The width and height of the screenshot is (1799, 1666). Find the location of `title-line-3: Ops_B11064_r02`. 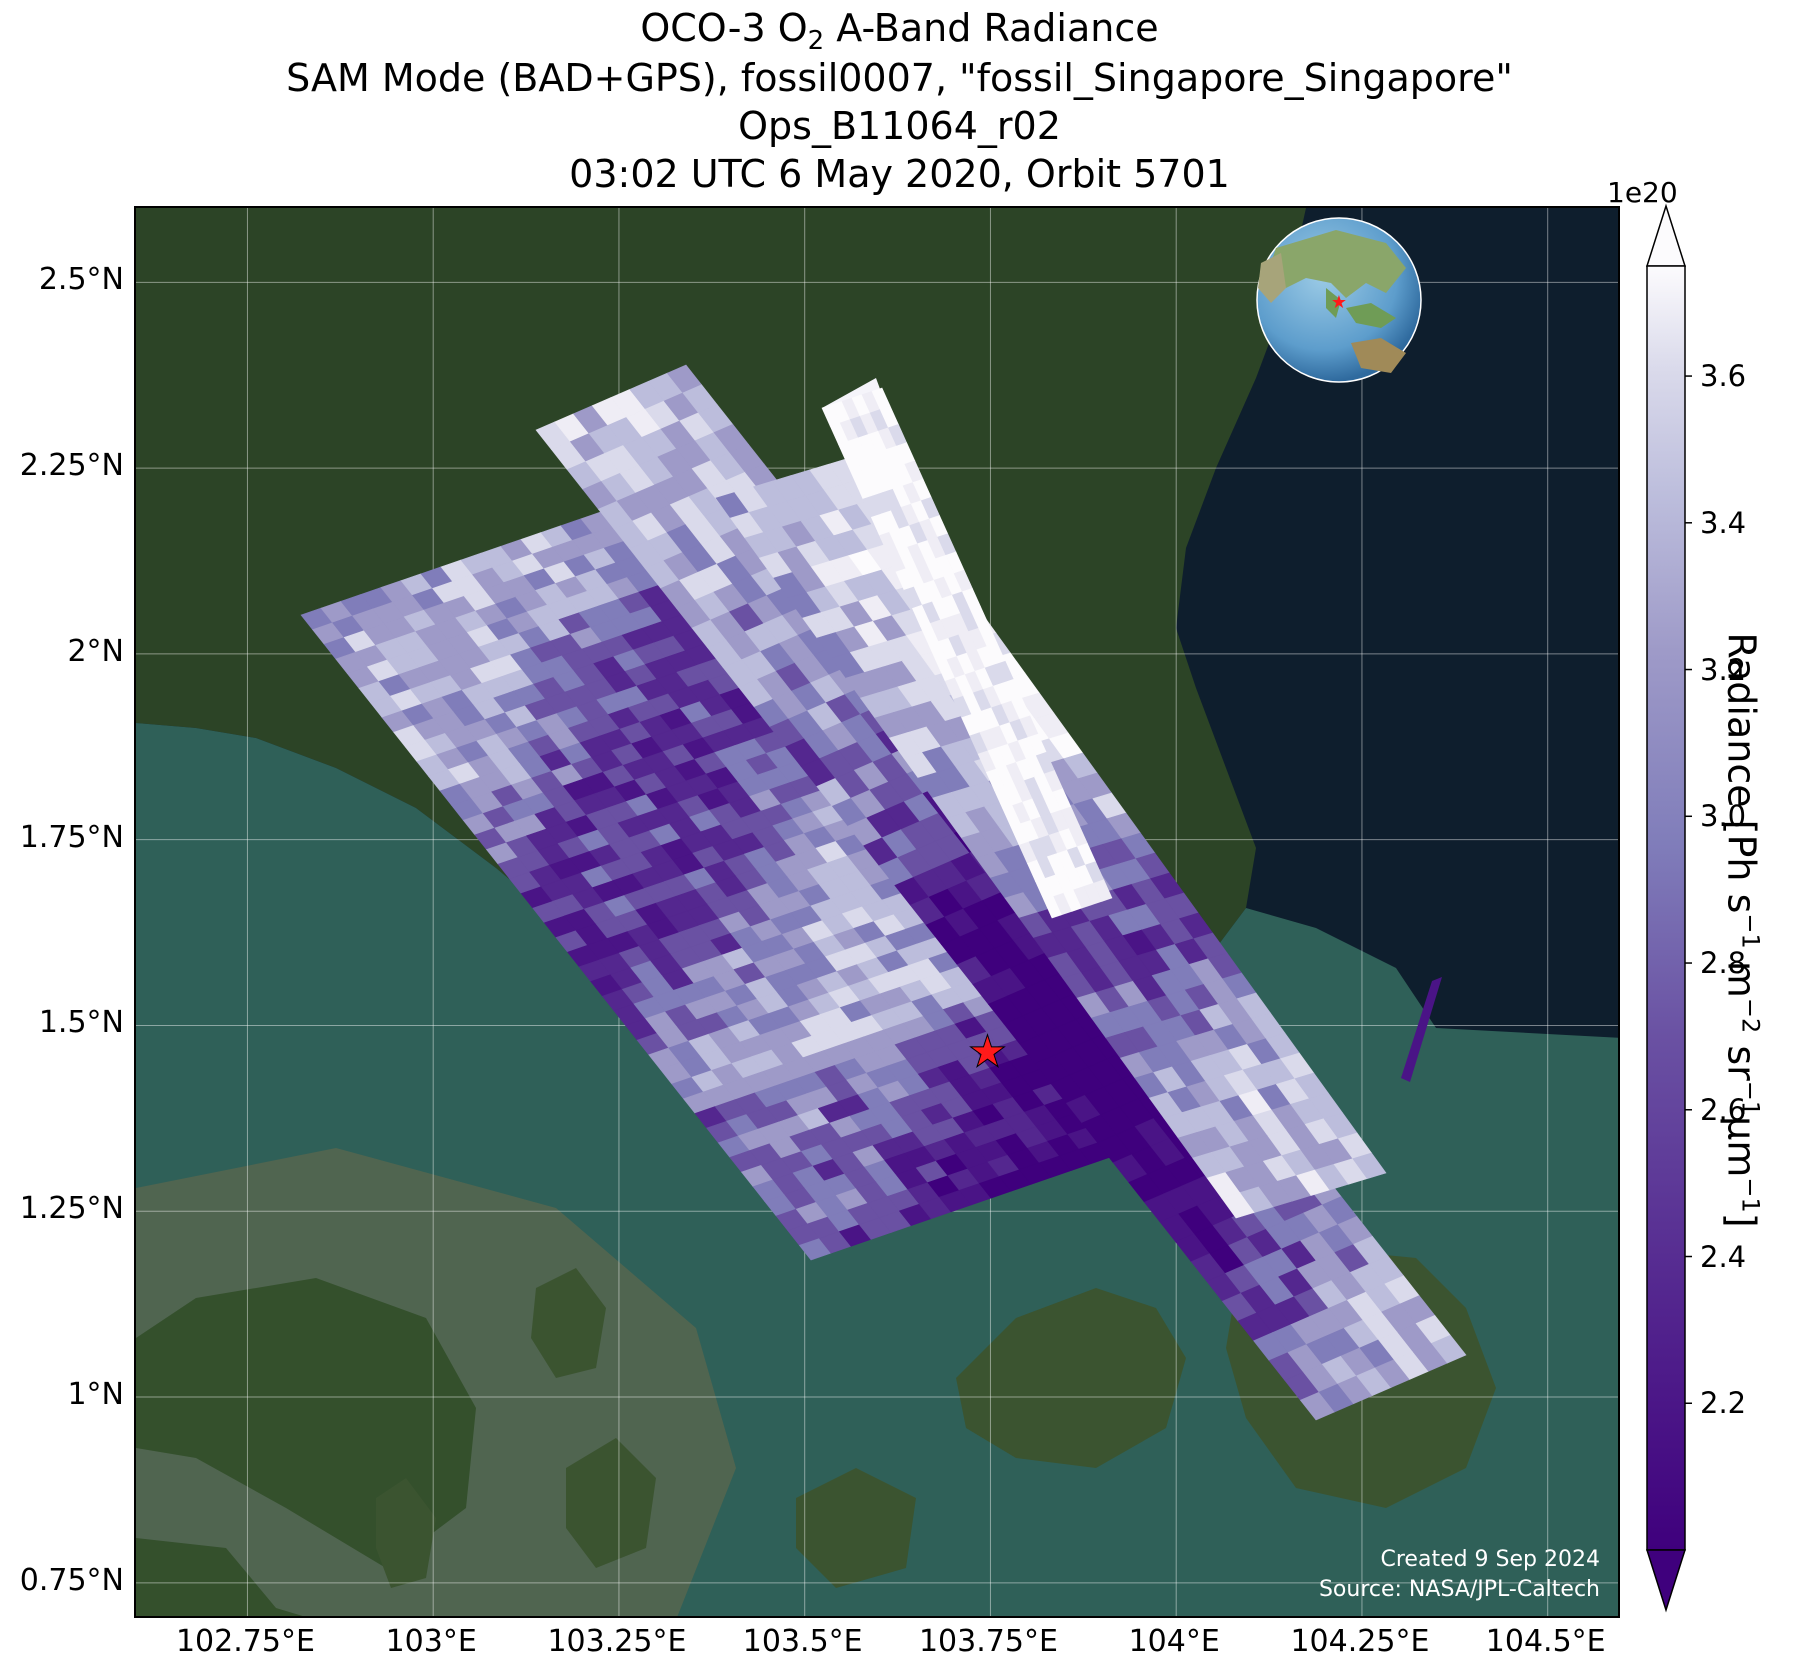

title-line-3: Ops_B11064_r02 is located at coordinates (899, 126).